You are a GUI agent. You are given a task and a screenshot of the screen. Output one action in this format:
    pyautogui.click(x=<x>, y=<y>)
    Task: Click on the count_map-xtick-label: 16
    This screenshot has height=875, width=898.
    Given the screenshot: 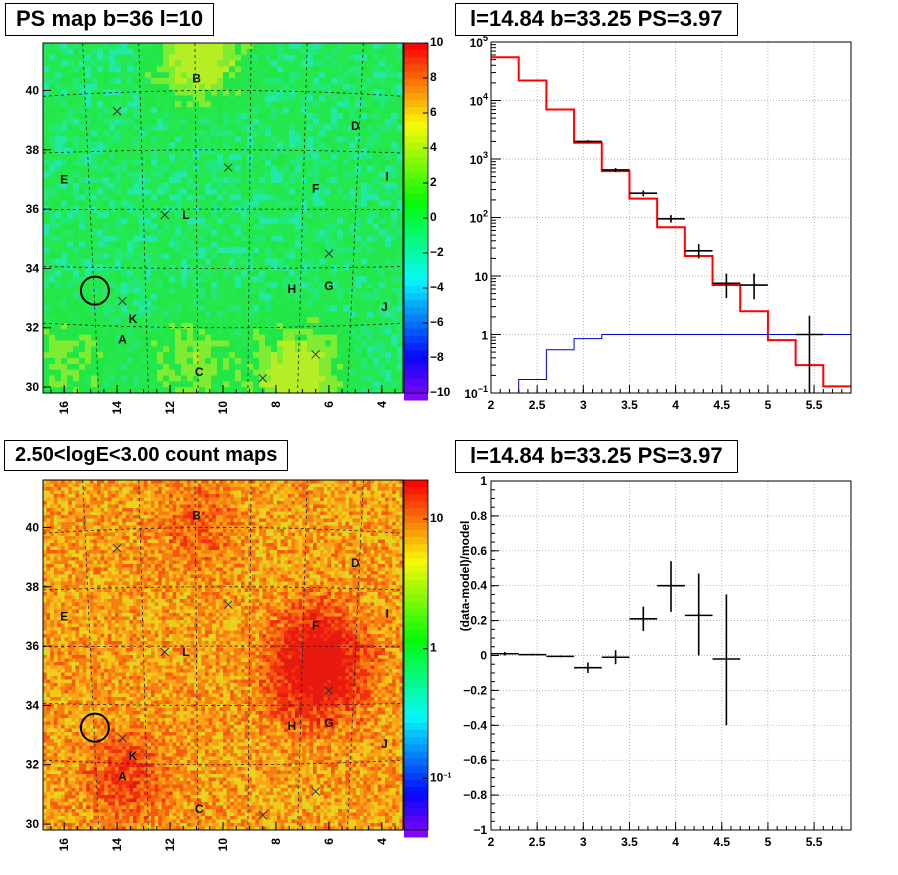 What is the action you would take?
    pyautogui.click(x=64, y=845)
    